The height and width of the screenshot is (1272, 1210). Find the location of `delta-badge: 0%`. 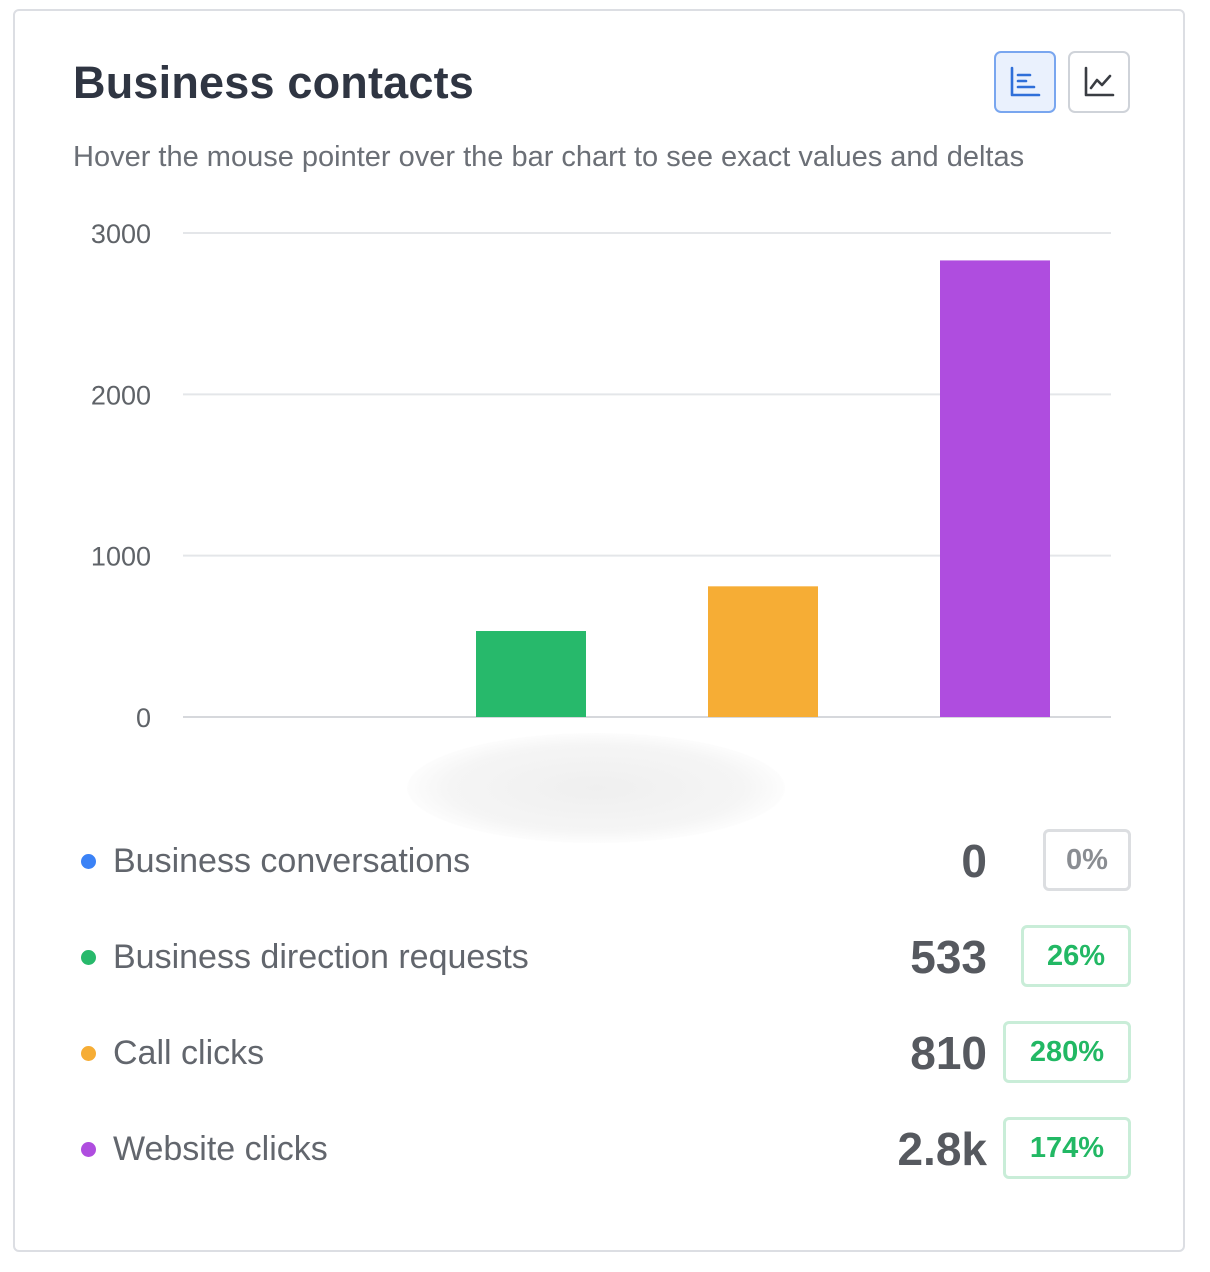

delta-badge: 0% is located at coordinates (1087, 860).